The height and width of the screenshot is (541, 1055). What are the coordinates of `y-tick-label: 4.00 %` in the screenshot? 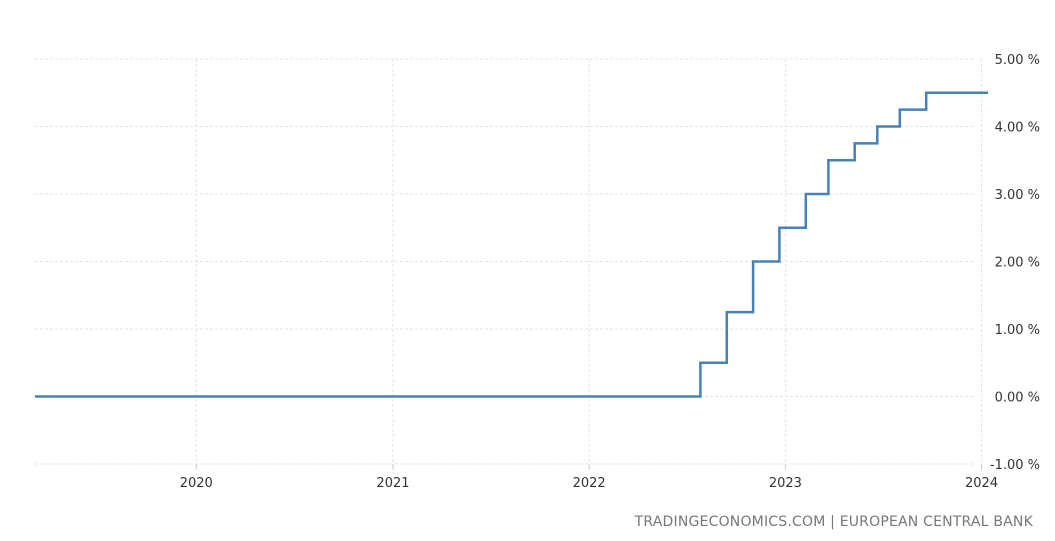 It's located at (1017, 128).